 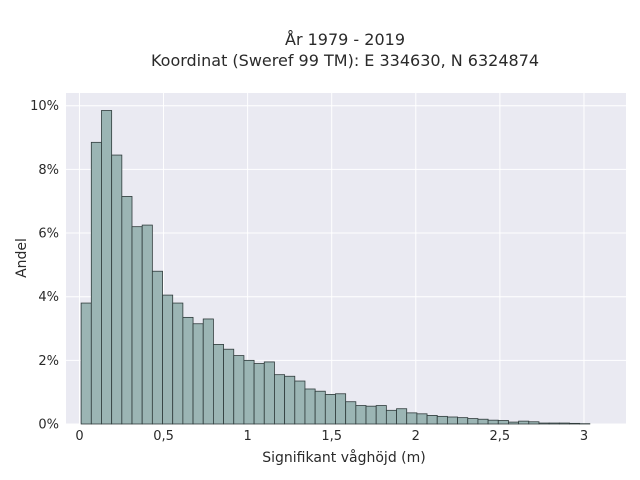 I want to click on x-tick-label: 2, so click(x=416, y=436).